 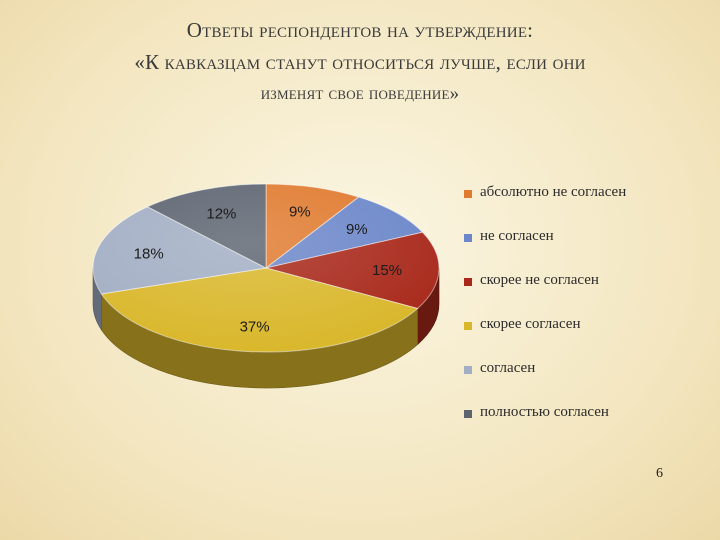 What do you see at coordinates (387, 270) in the screenshot?
I see `slice-3-value-label: 15%` at bounding box center [387, 270].